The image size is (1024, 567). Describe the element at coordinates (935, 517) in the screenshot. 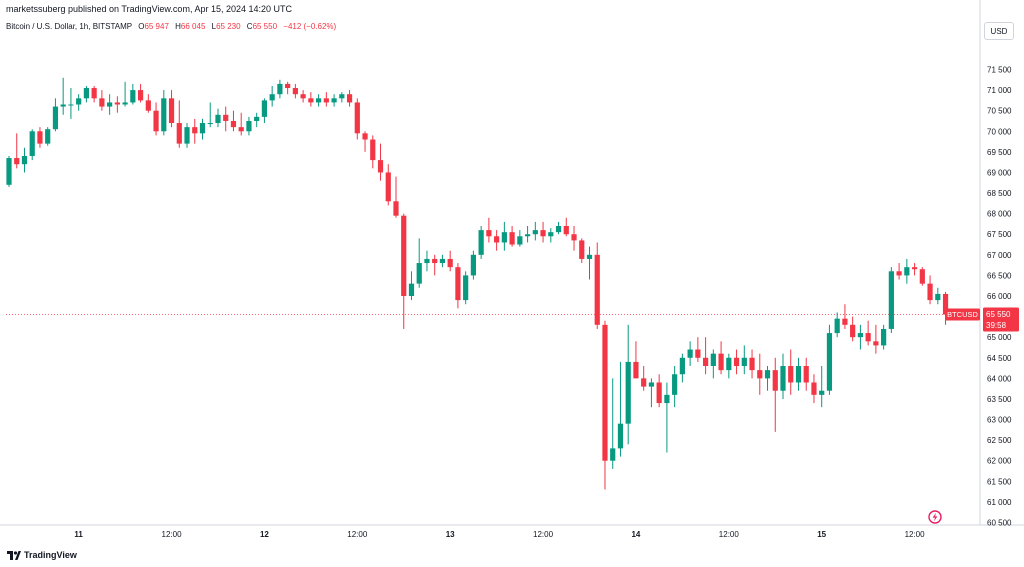

I see `lightning-icon` at that location.